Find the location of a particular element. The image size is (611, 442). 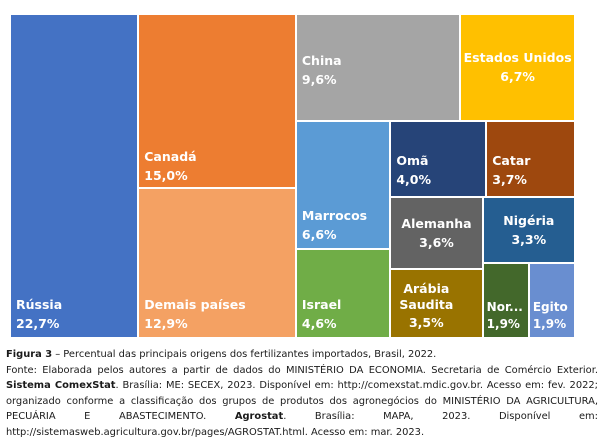

treemap-tile-nor: Nor... 1,9% is located at coordinates (505, 300).